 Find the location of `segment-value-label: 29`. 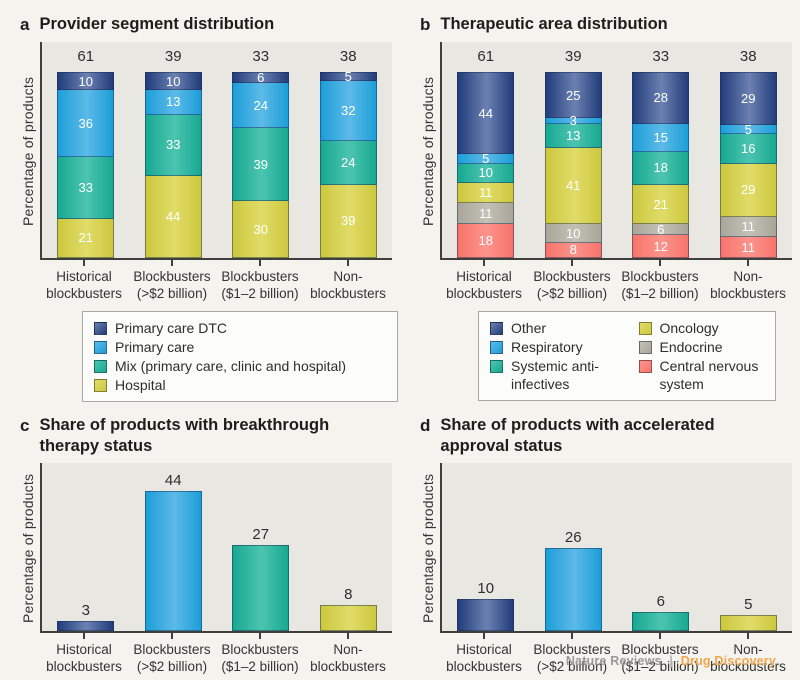

segment-value-label: 29 is located at coordinates (748, 98).